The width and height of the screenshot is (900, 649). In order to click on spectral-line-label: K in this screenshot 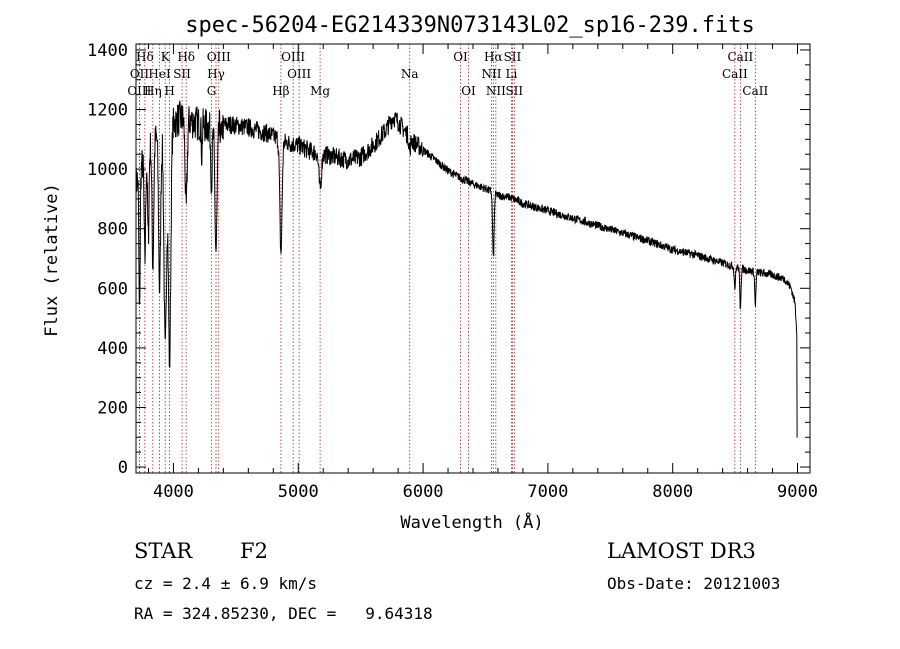, I will do `click(166, 57)`.